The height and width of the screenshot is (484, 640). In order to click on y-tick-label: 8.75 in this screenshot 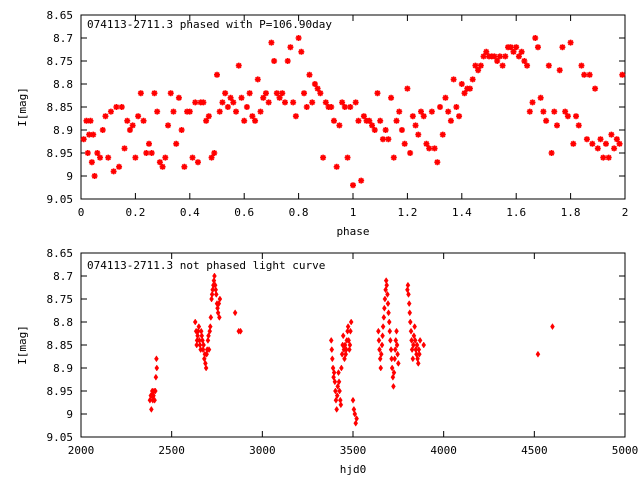, I will do `click(60, 61)`.